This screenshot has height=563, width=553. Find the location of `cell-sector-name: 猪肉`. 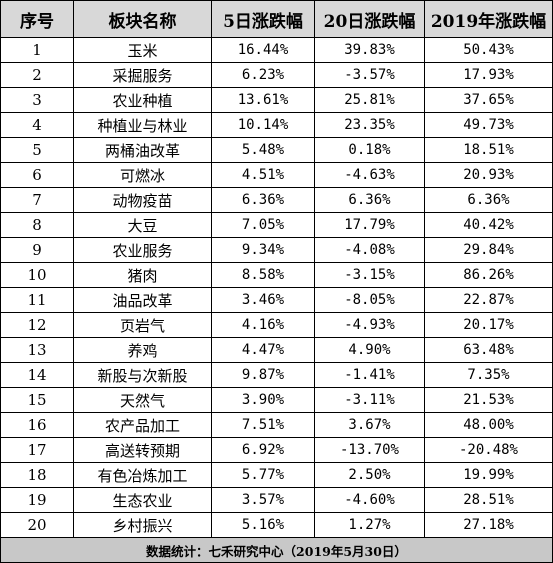

cell-sector-name: 猪肉 is located at coordinates (142, 275).